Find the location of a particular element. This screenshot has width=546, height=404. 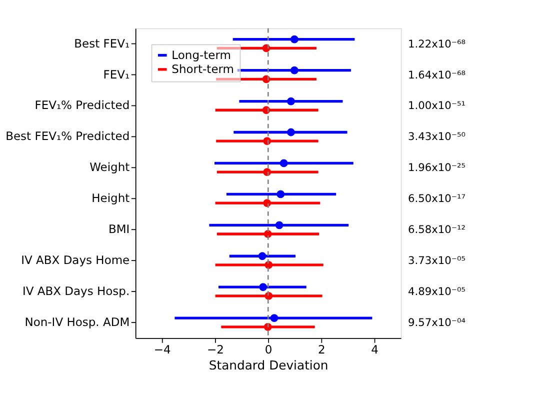

text: 1.96x10⁻²⁵ is located at coordinates (437, 167).